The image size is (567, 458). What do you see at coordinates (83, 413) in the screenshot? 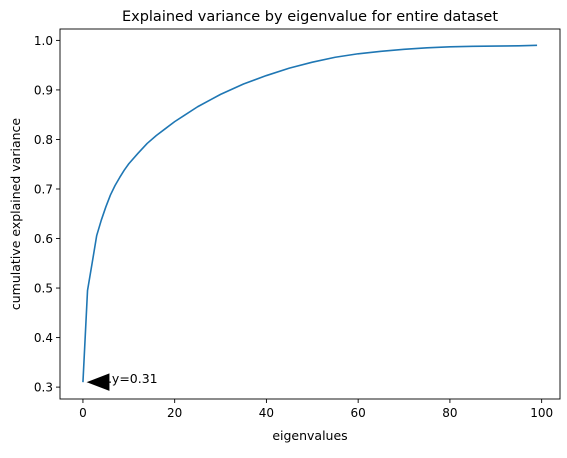
I see `x-tick-label: 0` at bounding box center [83, 413].